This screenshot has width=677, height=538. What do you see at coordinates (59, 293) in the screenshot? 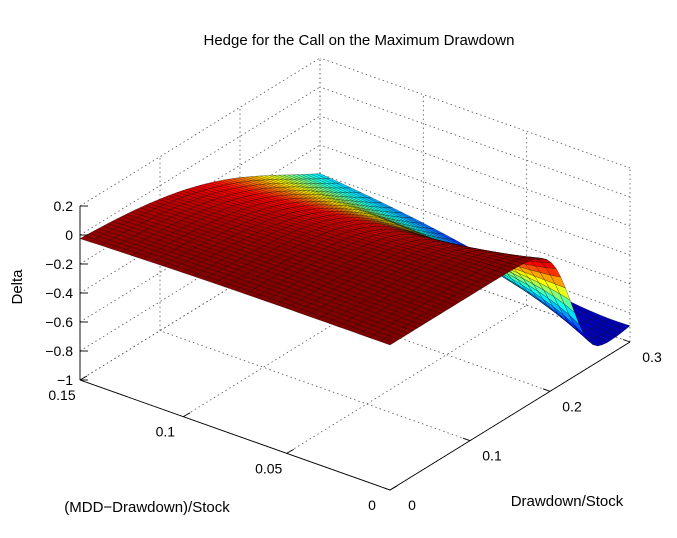
I see `z-tick-label: −0.4` at bounding box center [59, 293].